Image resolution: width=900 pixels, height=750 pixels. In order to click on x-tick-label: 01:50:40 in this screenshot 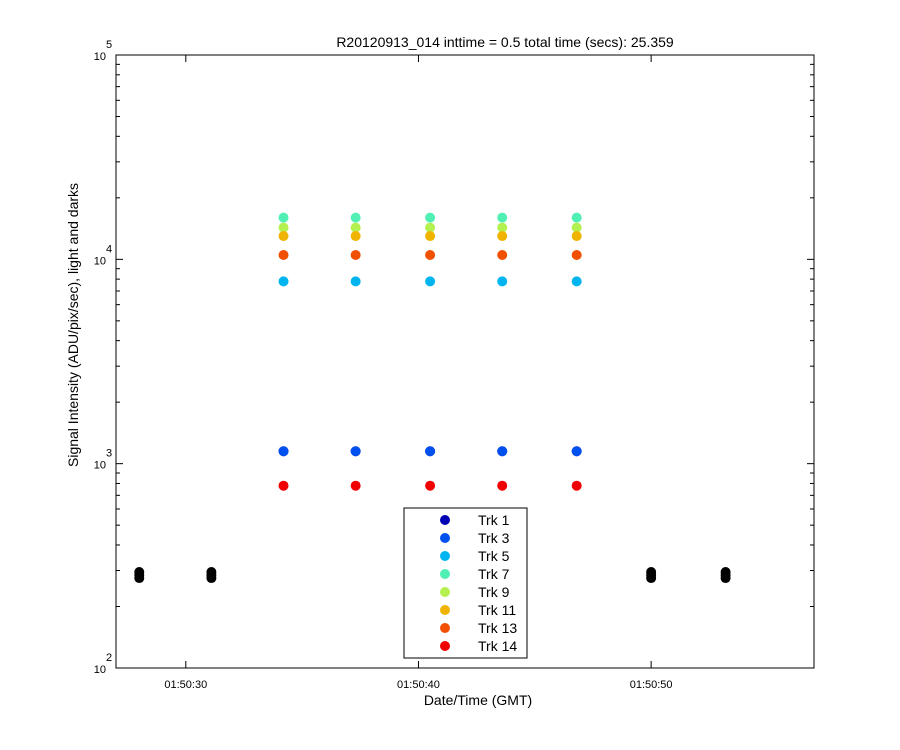, I will do `click(418, 685)`.